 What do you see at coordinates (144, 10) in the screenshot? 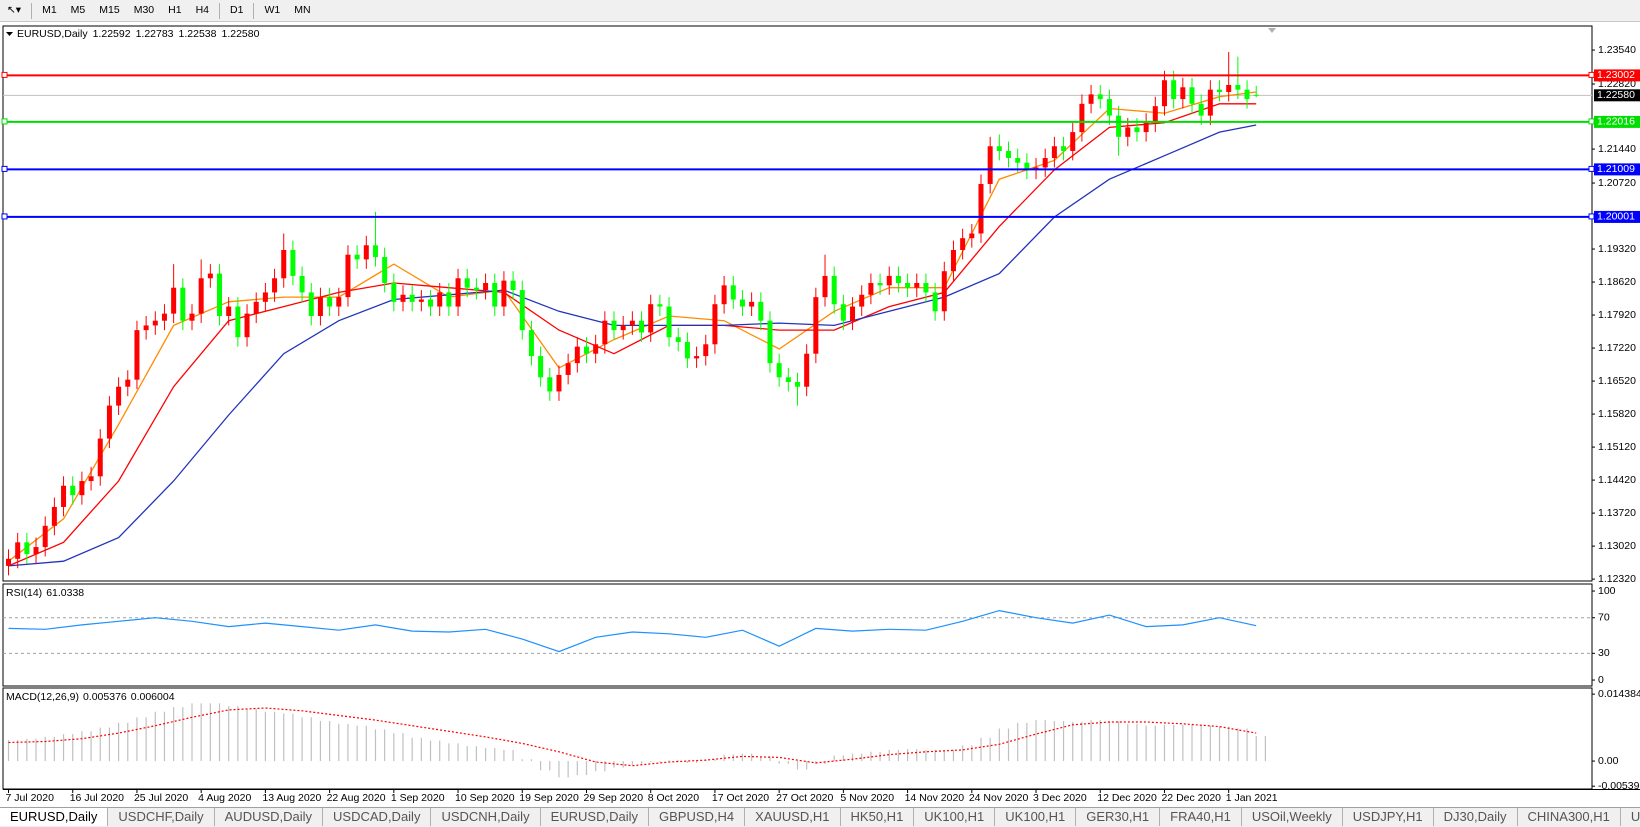
I see `timeframe-button: M30` at bounding box center [144, 10].